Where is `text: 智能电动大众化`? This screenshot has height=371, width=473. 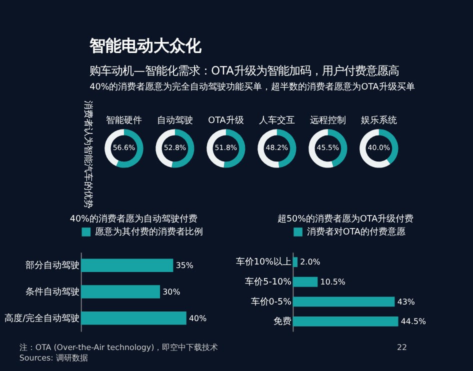 text: 智能电动大众化 is located at coordinates (145, 45).